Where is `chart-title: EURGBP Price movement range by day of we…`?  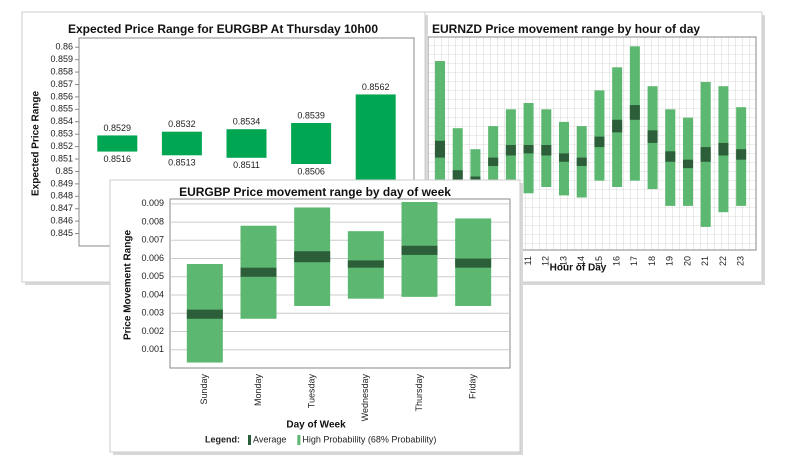
chart-title: EURGBP Price movement range by day of we… is located at coordinates (315, 192).